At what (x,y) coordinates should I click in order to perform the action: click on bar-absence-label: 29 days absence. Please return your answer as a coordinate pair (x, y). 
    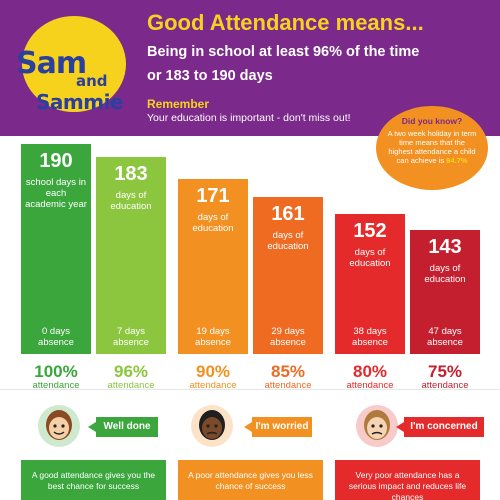
    Looking at the image, I should click on (288, 336).